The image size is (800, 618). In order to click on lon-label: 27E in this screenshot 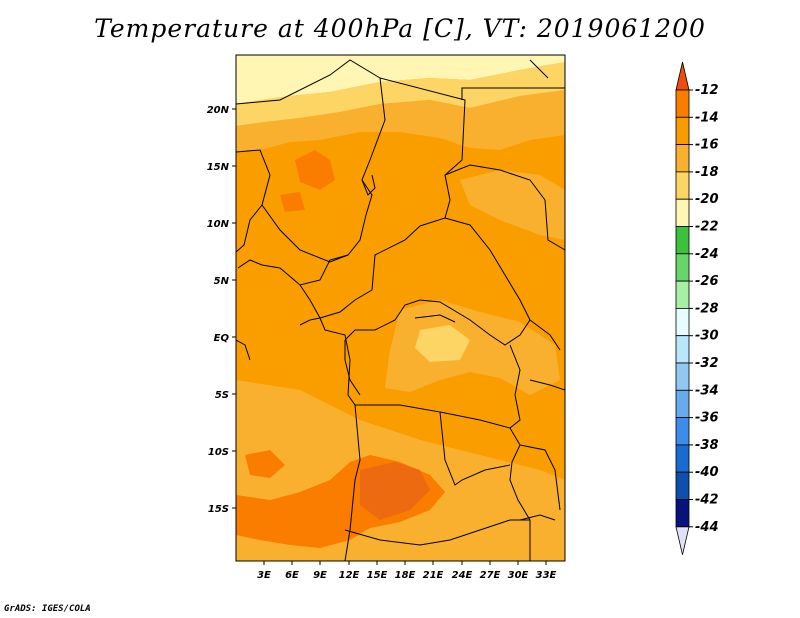, I will do `click(490, 575)`.